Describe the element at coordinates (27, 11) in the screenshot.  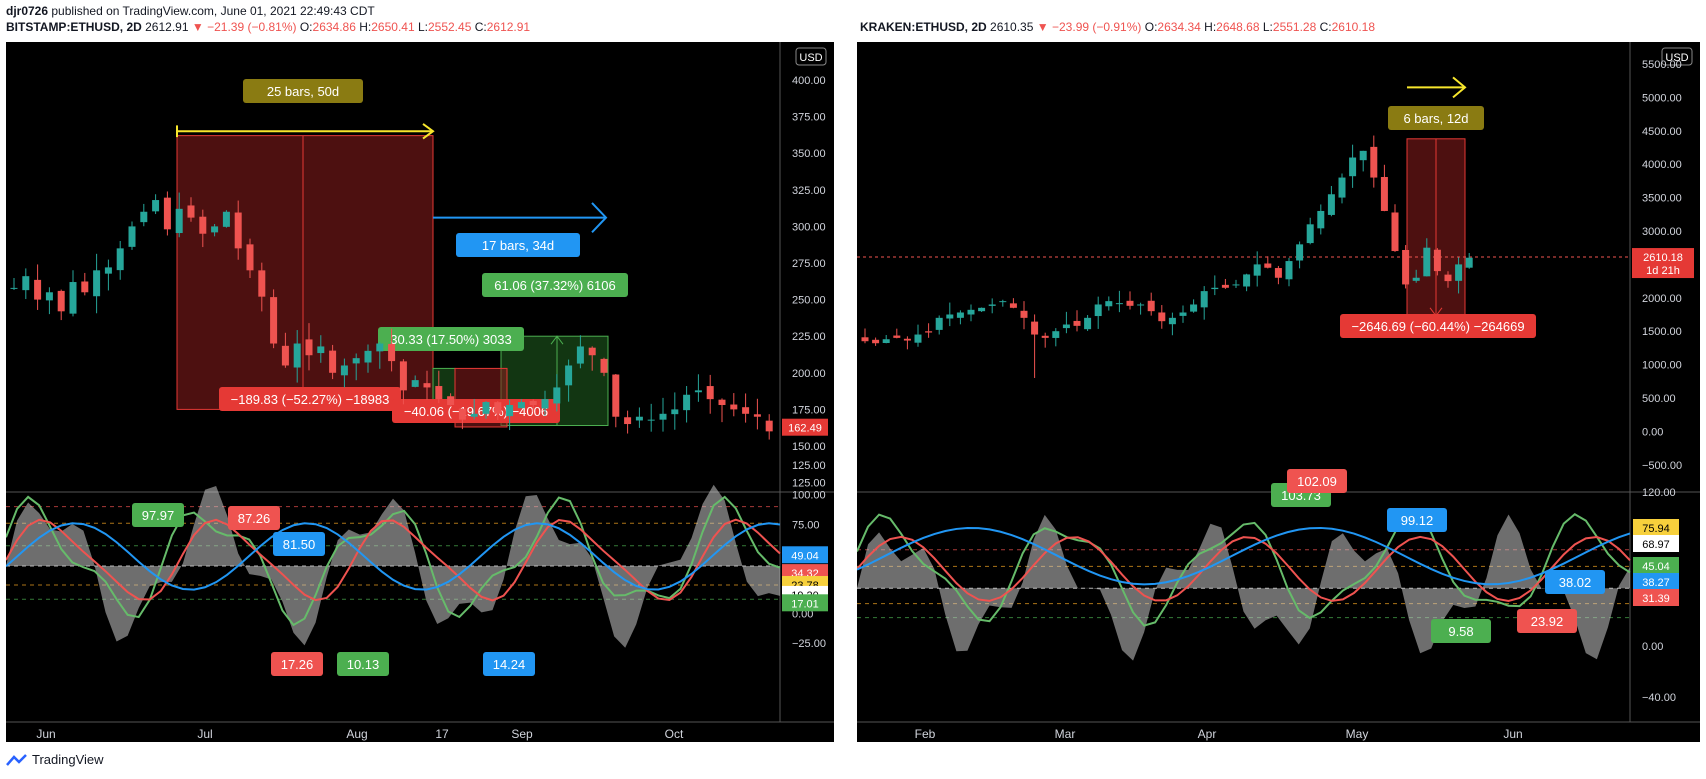
I see `publisher-user: djr0726` at that location.